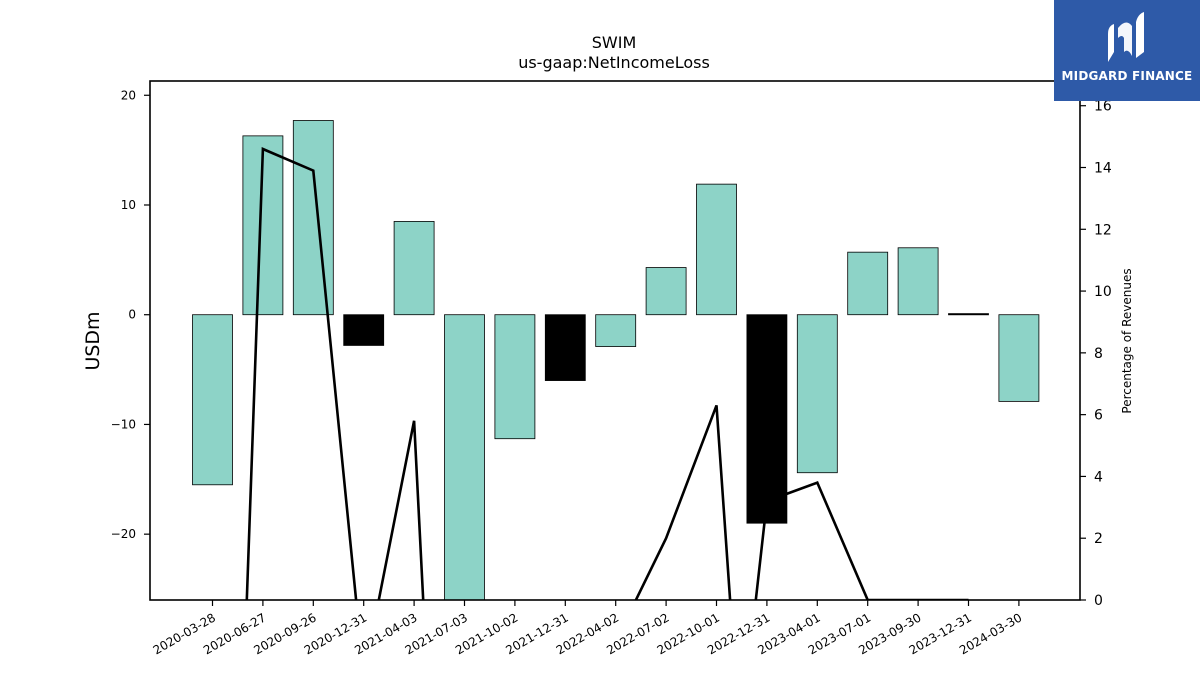 This screenshot has height=675, width=1200. Describe the element at coordinates (1126, 37) in the screenshot. I see `logo-mark-icon` at that location.